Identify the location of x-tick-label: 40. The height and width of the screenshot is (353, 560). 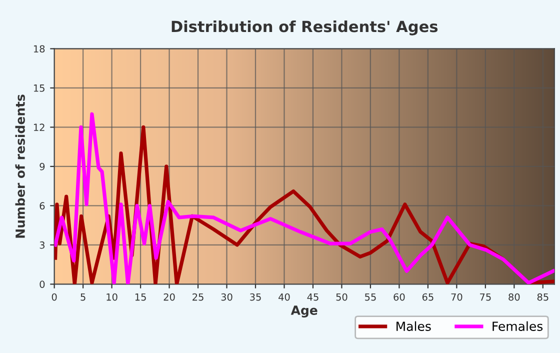
(284, 297).